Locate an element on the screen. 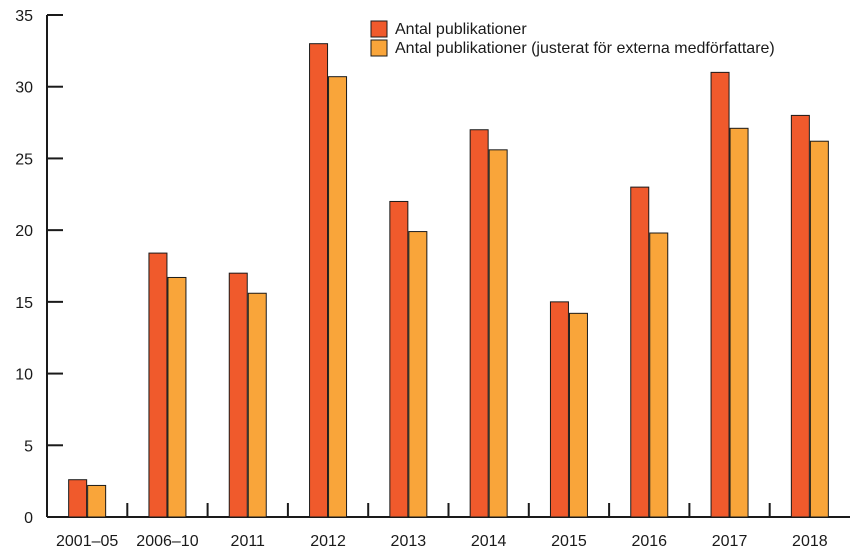 This screenshot has width=859, height=554. x-tick-label: 2012 is located at coordinates (328, 541).